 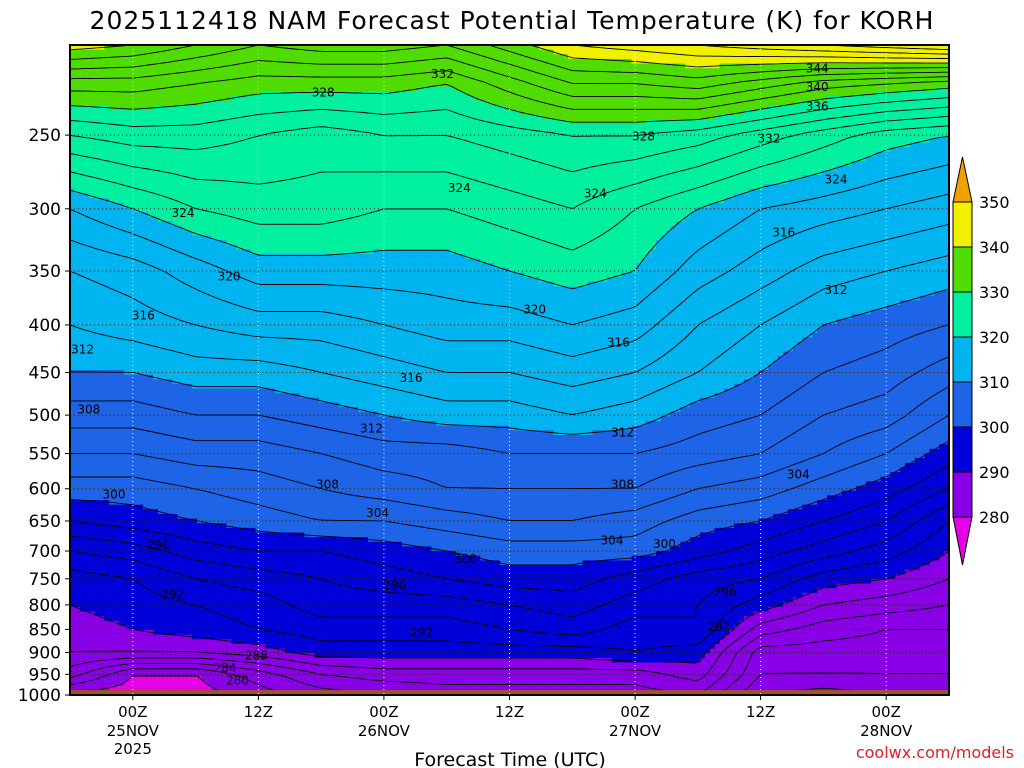 What do you see at coordinates (384, 731) in the screenshot?
I see `x-tick-date-label: 26NOV` at bounding box center [384, 731].